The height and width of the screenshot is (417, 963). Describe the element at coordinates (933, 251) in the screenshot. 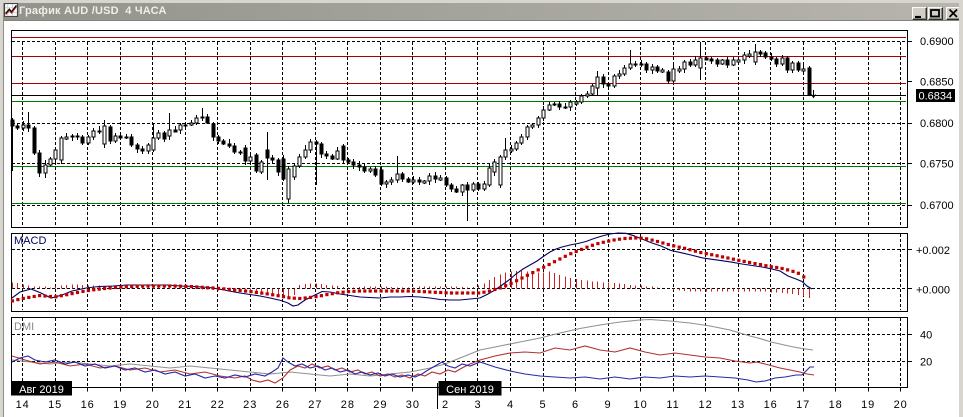

I see `svg-text: +0.002` at that location.